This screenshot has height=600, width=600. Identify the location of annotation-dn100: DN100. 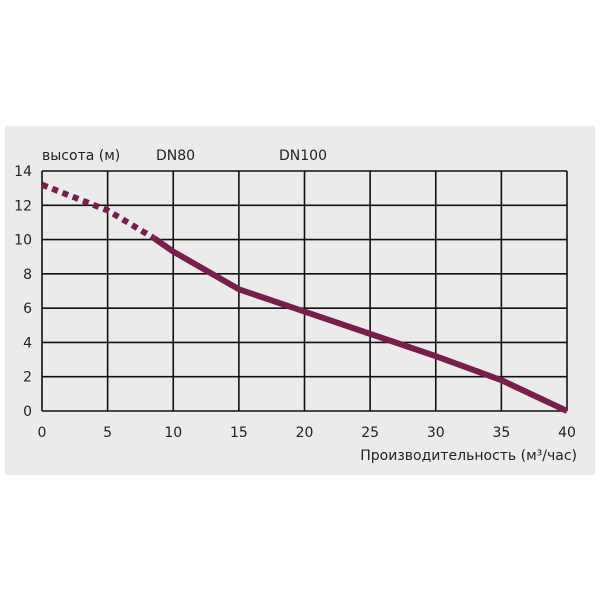
(303, 156).